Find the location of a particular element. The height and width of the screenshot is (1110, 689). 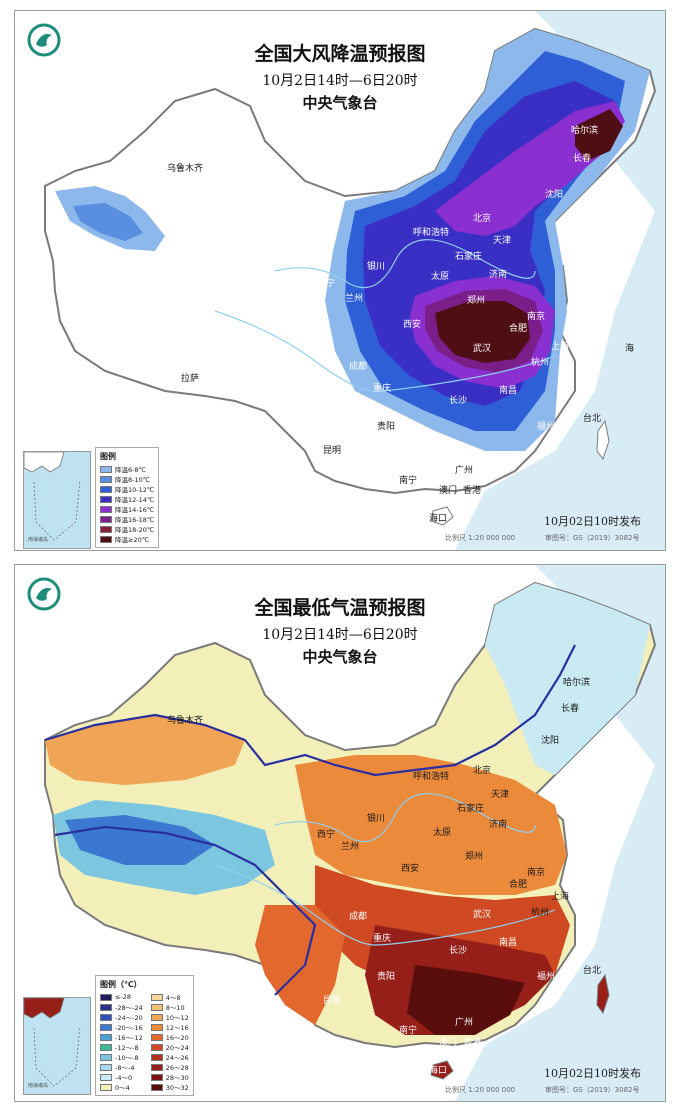

legend-label: 降温18-20℃ is located at coordinates (135, 530).